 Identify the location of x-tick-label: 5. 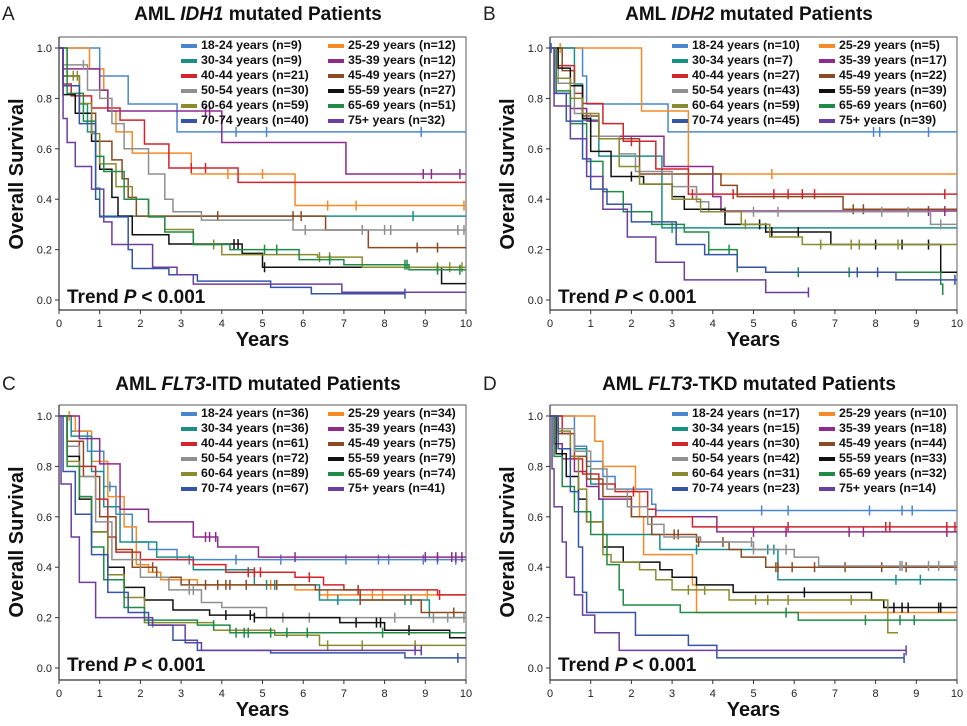
(262, 694).